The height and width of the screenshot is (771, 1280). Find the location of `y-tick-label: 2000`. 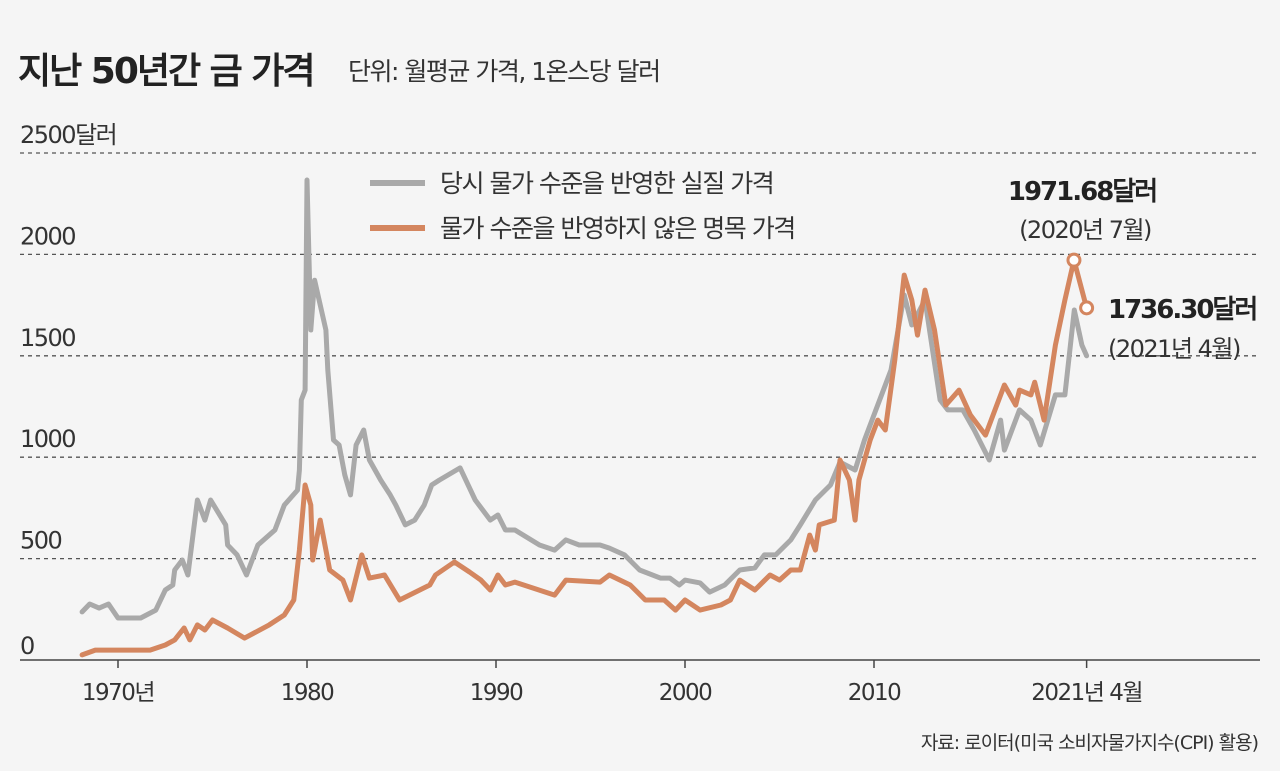

y-tick-label: 2000 is located at coordinates (47, 236).